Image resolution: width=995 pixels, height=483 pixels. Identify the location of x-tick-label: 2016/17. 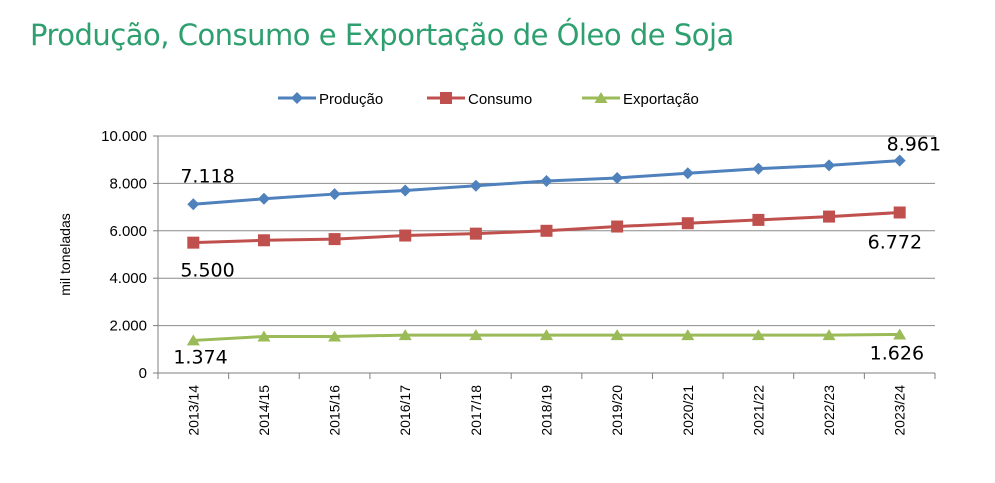
(405, 410).